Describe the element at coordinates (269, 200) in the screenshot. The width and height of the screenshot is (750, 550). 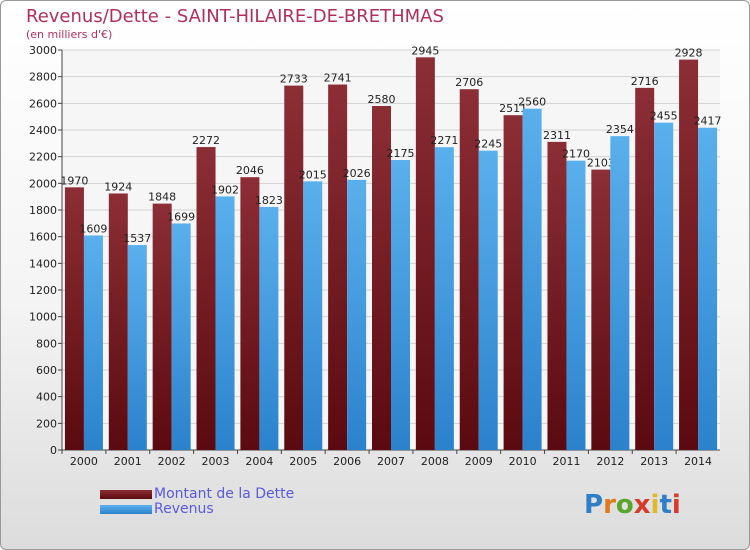
I see `data-label-revenus-2004: 1823` at that location.